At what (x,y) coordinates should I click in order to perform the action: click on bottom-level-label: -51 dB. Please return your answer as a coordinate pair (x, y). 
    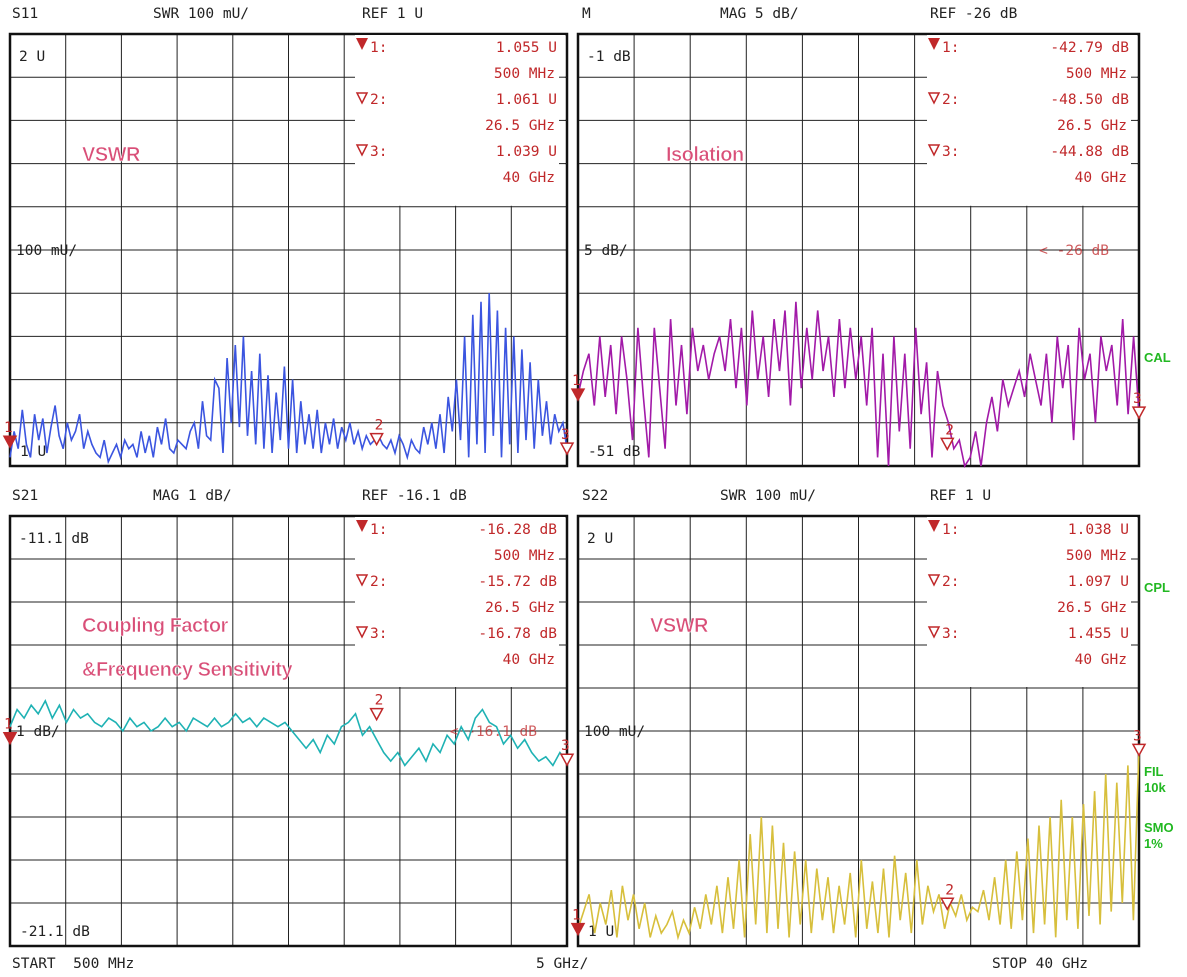
    Looking at the image, I should click on (614, 452).